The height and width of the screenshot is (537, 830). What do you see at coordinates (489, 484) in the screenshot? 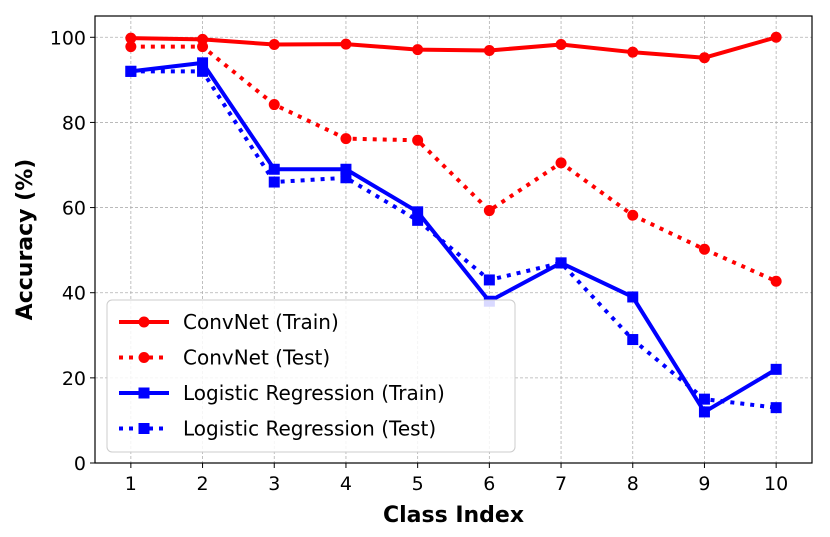
I see `x-tick-label: 6` at bounding box center [489, 484].